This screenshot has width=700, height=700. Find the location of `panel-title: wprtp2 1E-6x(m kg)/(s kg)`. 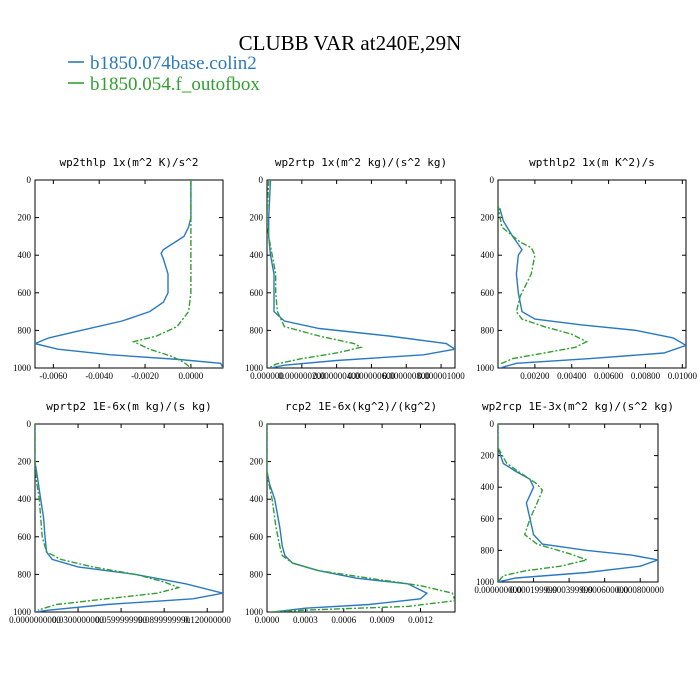

panel-title: wprtp2 1E-6x(m kg)/(s kg) is located at coordinates (129, 406).